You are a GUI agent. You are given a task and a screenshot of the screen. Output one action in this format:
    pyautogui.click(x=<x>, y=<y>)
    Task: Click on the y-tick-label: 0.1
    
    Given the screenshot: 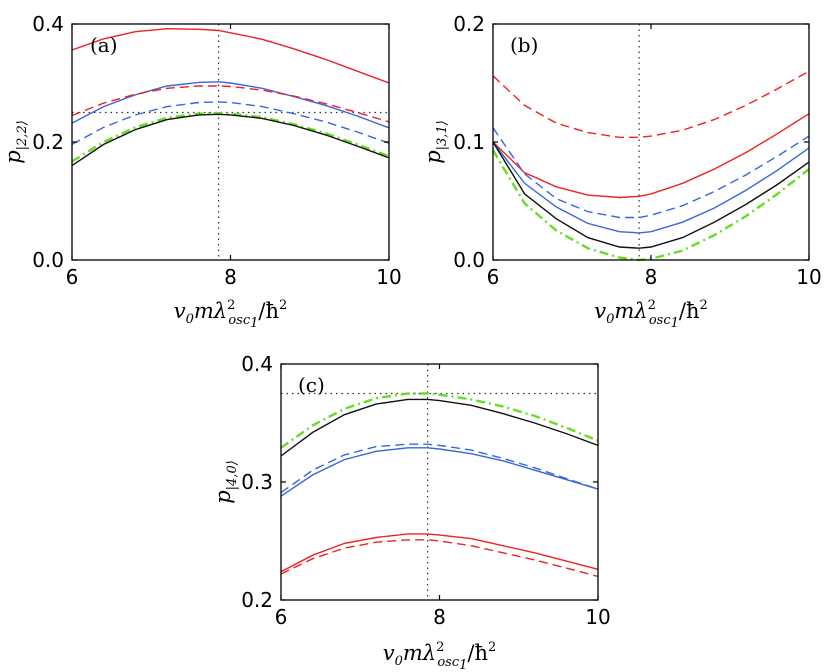 What is the action you would take?
    pyautogui.click(x=469, y=142)
    